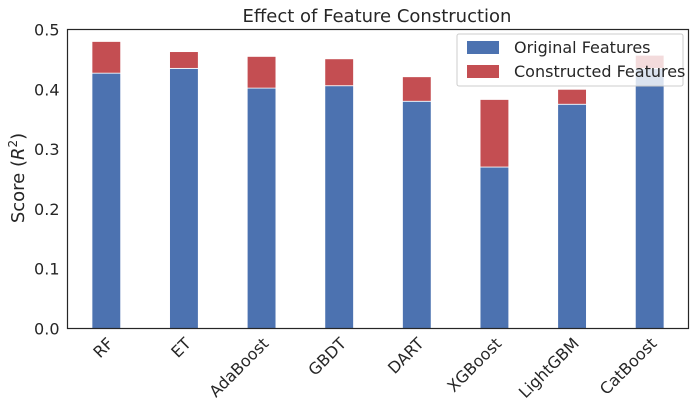  Describe the element at coordinates (572, 96) in the screenshot. I see `bar-constructed-lightgbm` at that location.